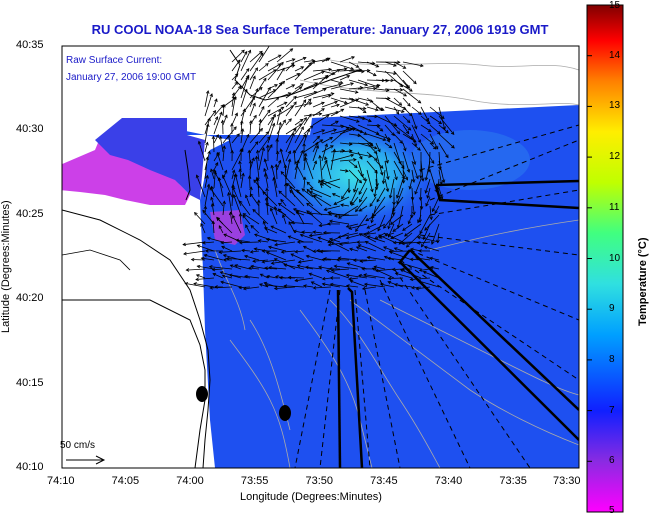 The width and height of the screenshot is (651, 519). What do you see at coordinates (513, 481) in the screenshot?
I see `x-tick-label: 73:35` at bounding box center [513, 481].